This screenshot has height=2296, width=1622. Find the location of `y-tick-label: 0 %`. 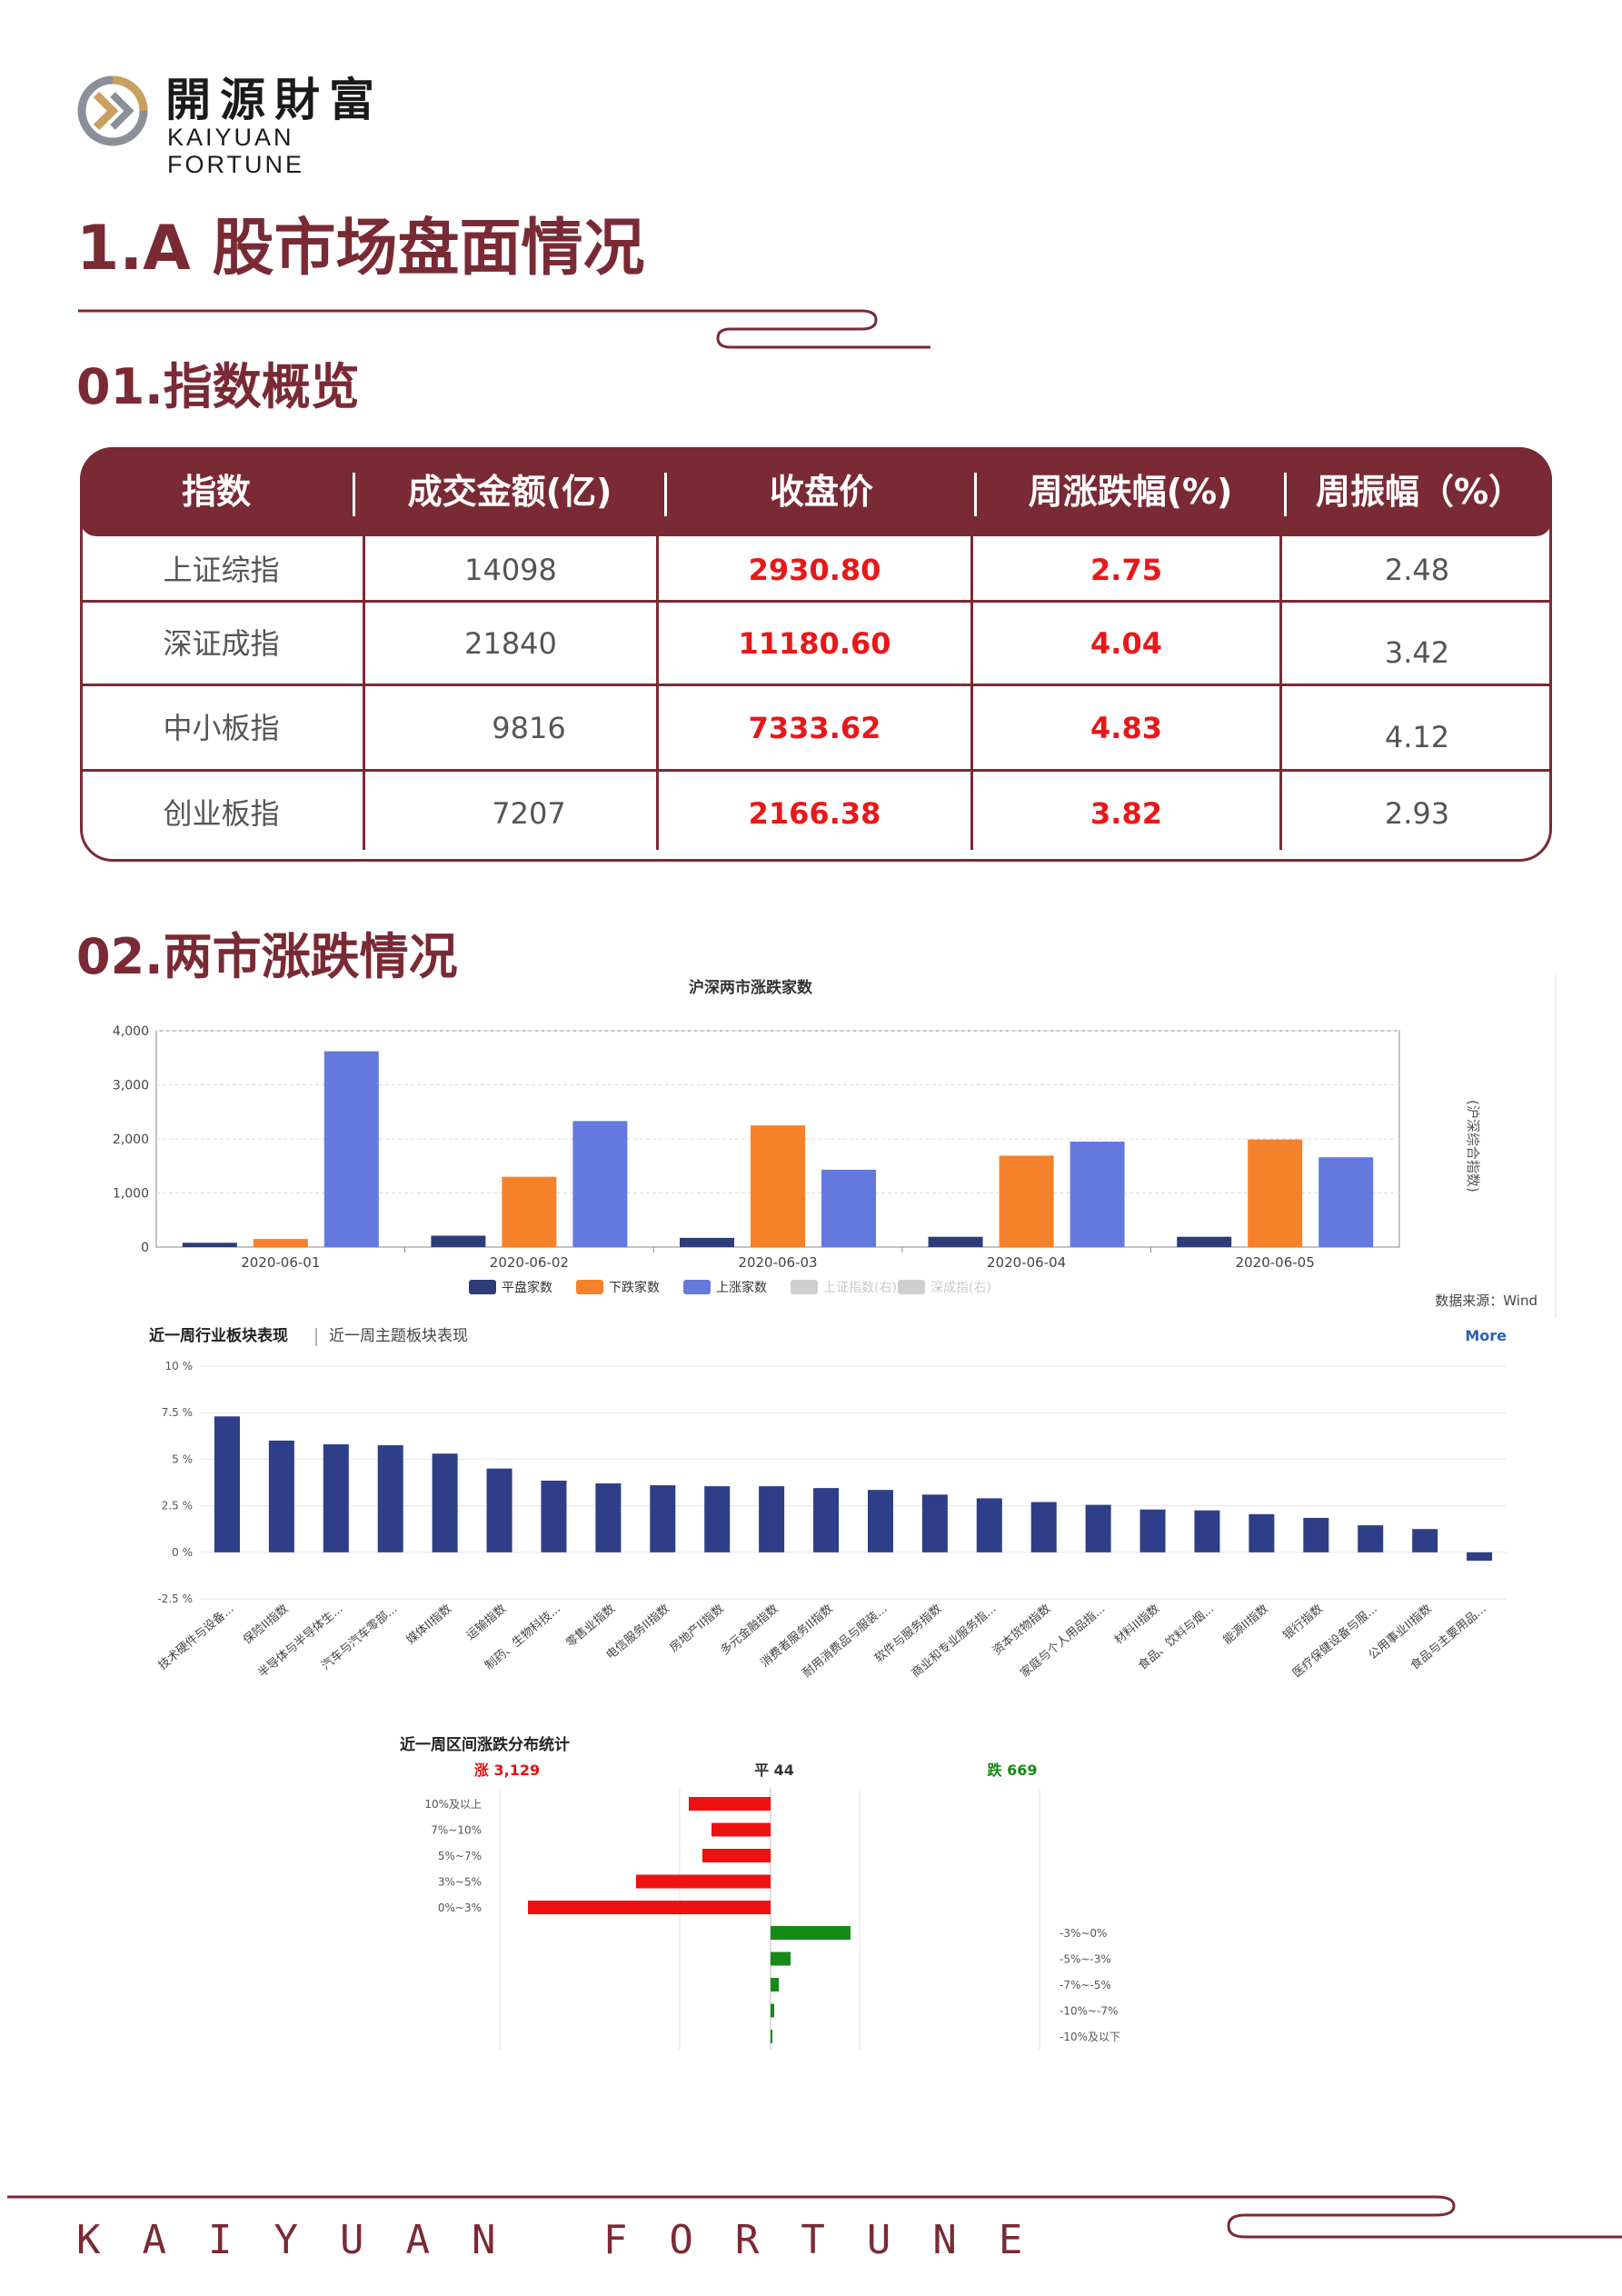

y-tick-label: 0 % is located at coordinates (182, 1552).